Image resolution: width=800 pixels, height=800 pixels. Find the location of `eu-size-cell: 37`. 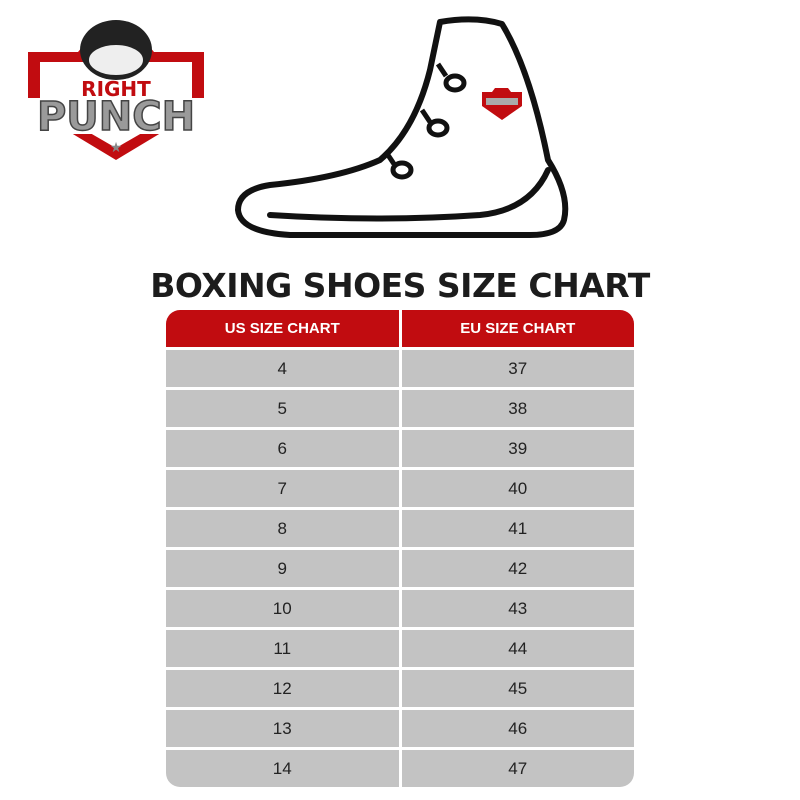

eu-size-cell: 37 is located at coordinates (517, 368).